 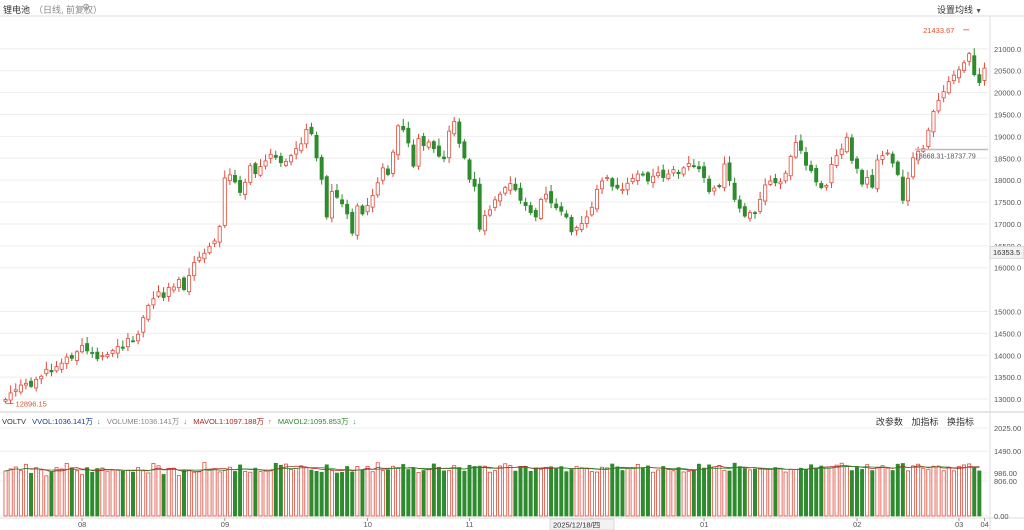 I want to click on volume-indicator-name: VOLTV, so click(x=14, y=421).